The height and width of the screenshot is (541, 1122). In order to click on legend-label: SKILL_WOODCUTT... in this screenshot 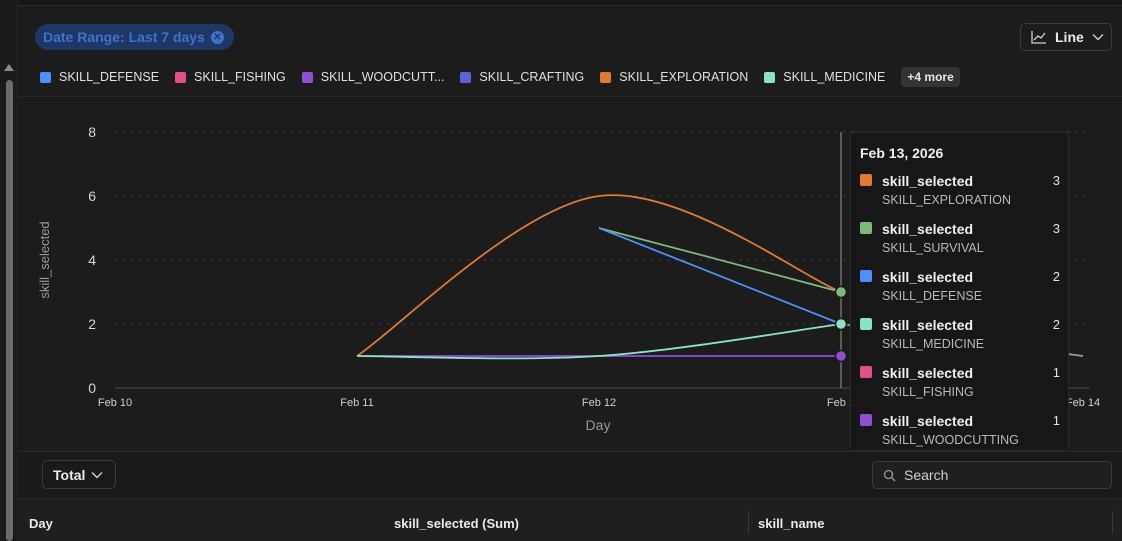, I will do `click(382, 77)`.